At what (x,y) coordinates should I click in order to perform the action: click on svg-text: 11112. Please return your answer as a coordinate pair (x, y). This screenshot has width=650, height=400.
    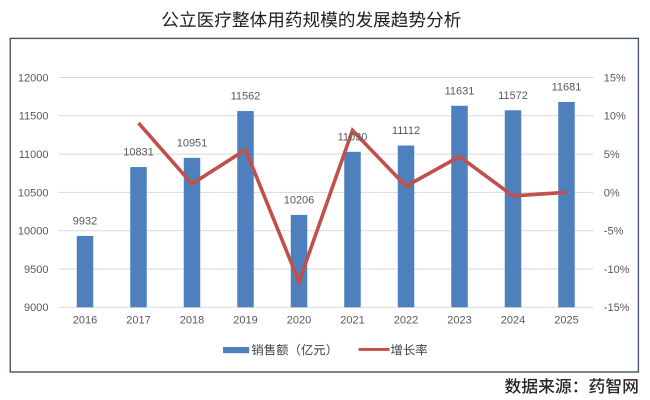
    Looking at the image, I should click on (406, 131).